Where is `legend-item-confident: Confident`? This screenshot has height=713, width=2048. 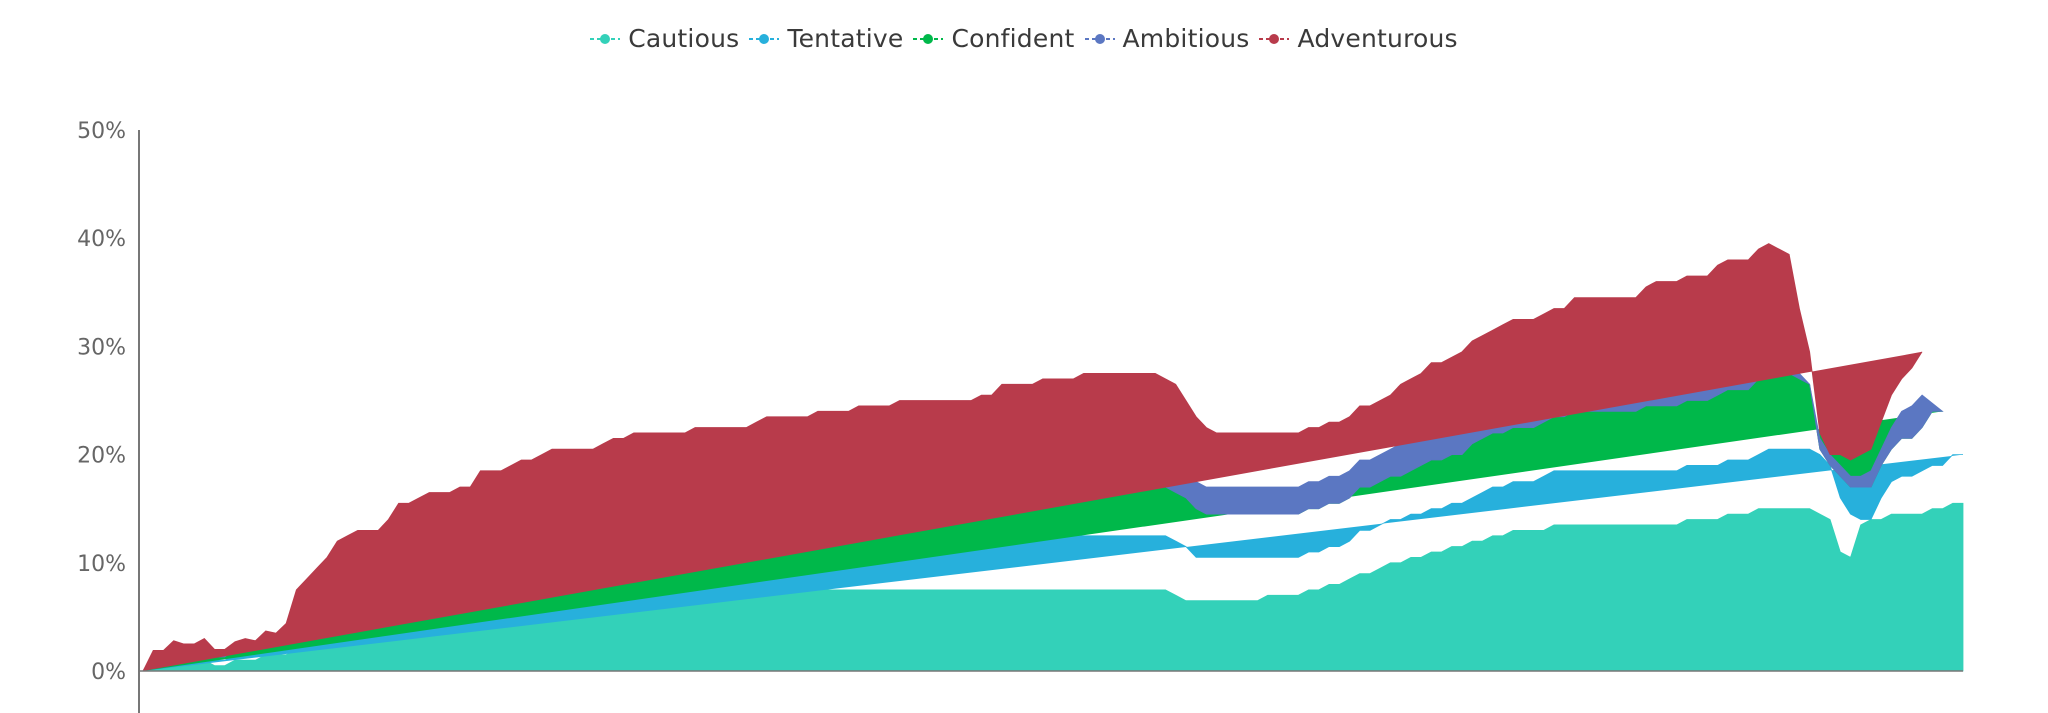
legend-item-confident: Confident is located at coordinates (993, 38).